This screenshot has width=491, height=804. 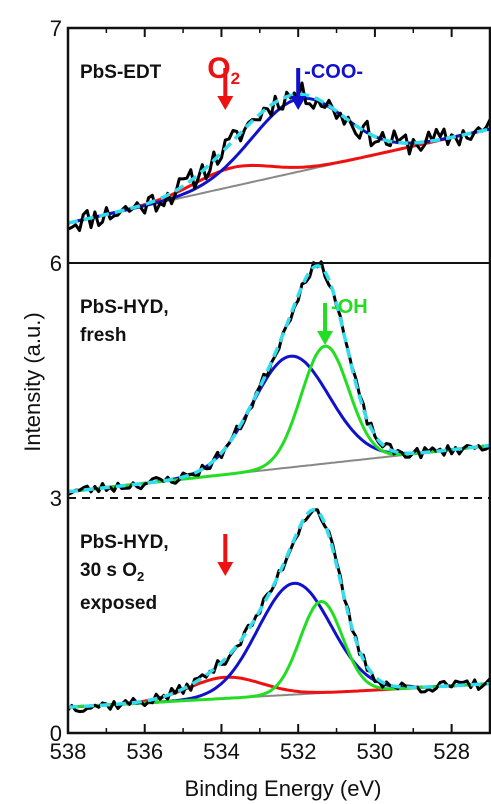 What do you see at coordinates (56, 498) in the screenshot?
I see `y-tick-label: 3` at bounding box center [56, 498].